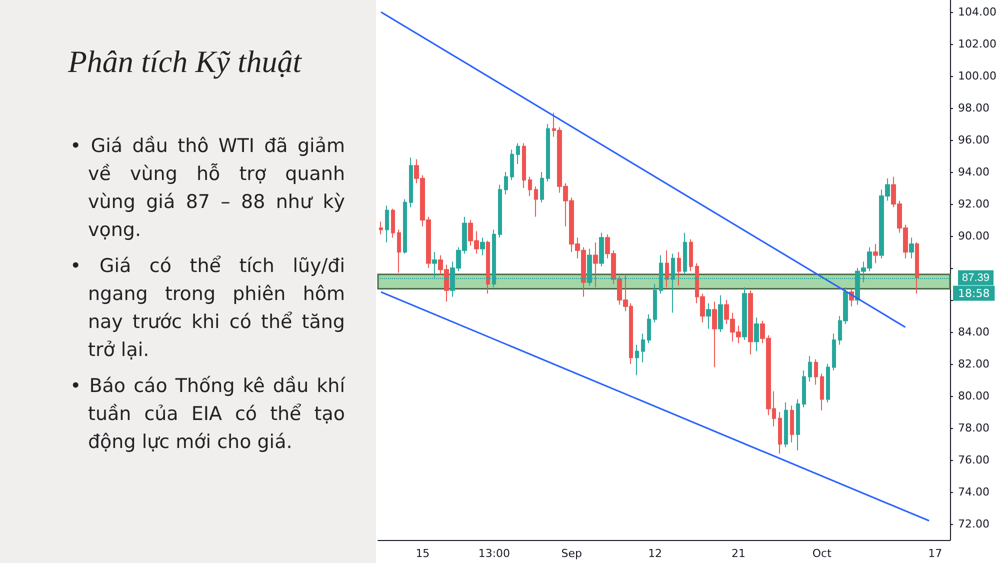  I want to click on text: 18:58, so click(974, 293).